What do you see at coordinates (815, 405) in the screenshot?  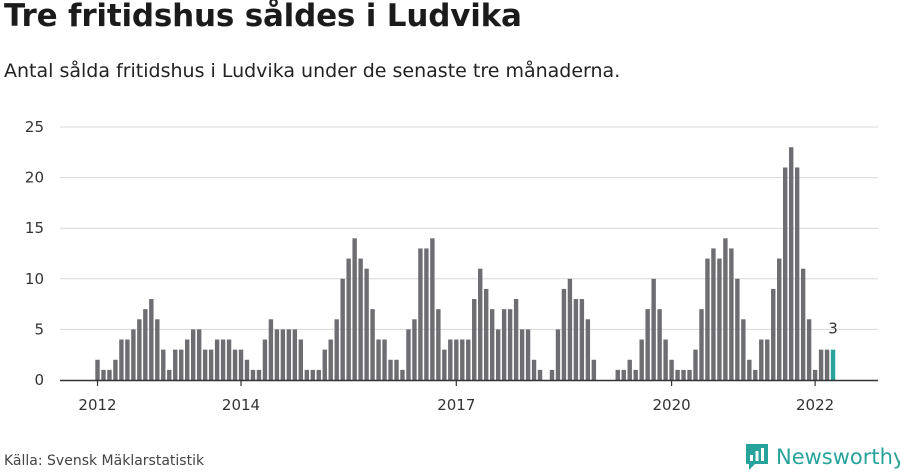 I see `x-tick-label: 2022` at bounding box center [815, 405].